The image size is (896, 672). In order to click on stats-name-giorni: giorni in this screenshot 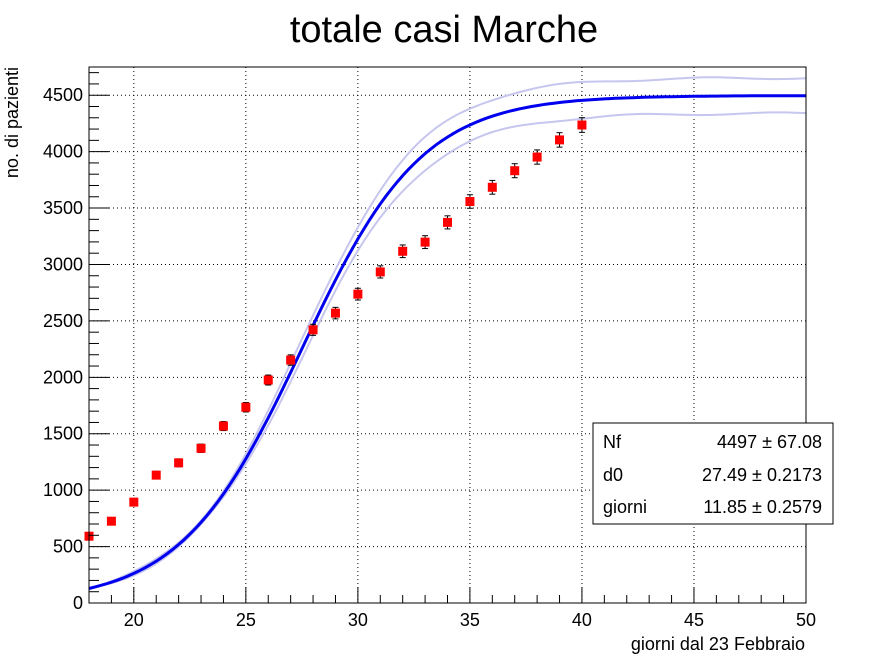, I will do `click(625, 507)`.